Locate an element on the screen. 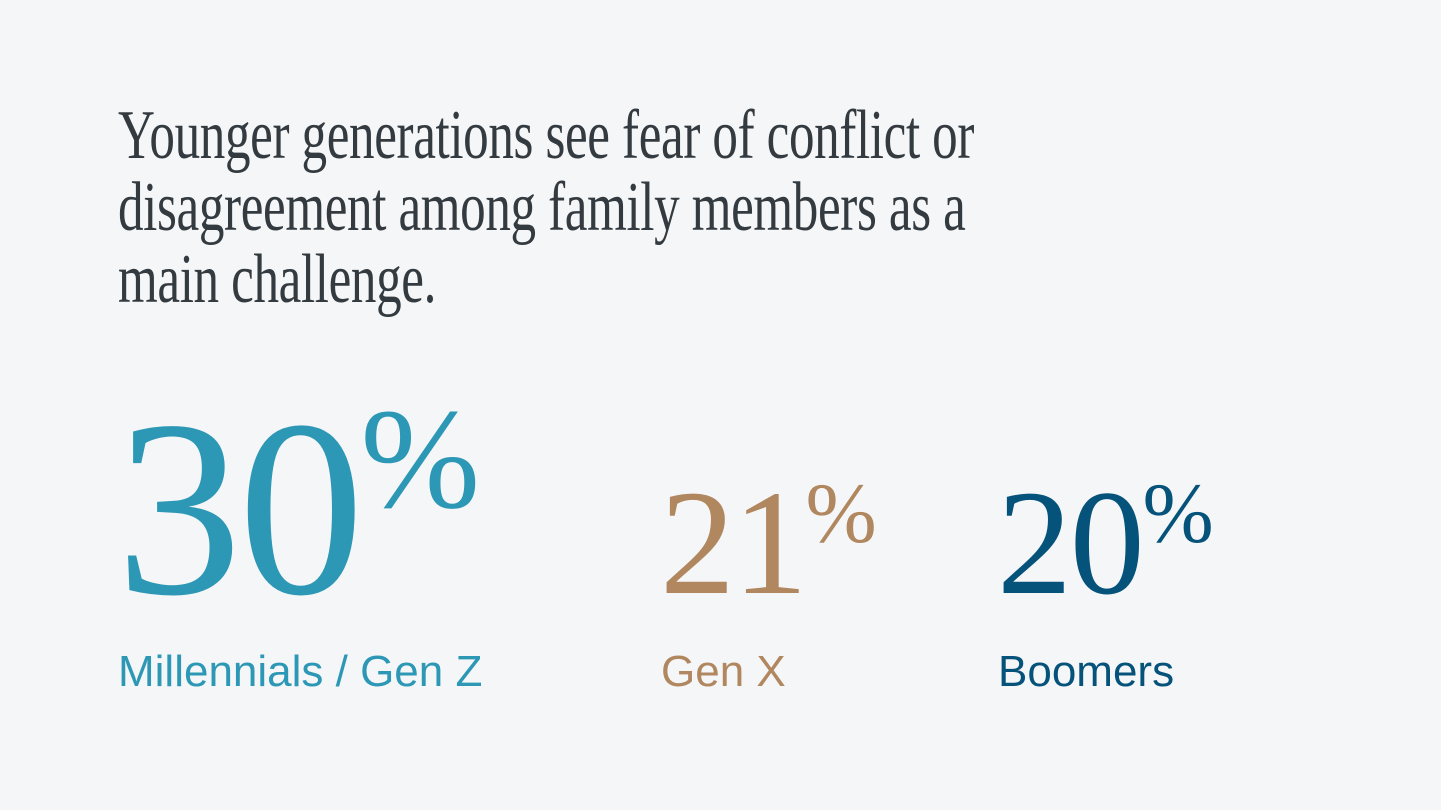  stat-value-millennials-gen-z: 30% is located at coordinates (298, 508).